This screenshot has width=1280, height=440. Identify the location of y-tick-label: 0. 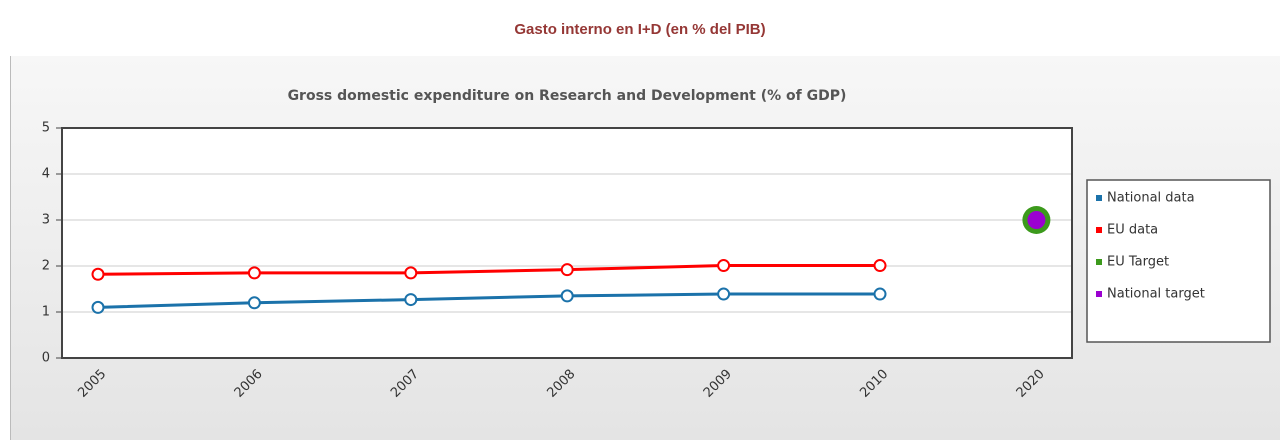
(46, 358).